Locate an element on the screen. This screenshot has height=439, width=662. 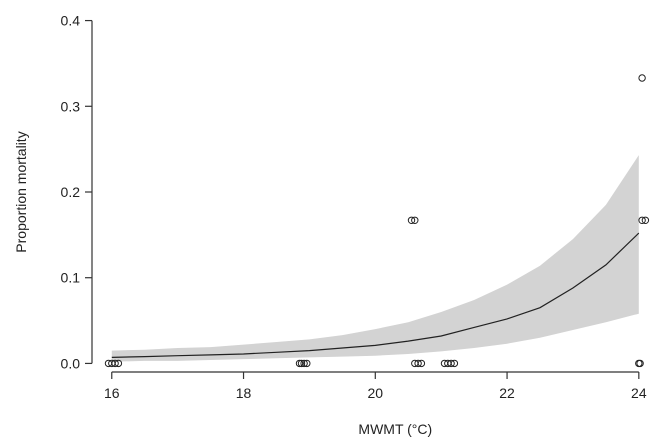
x-tick-label: 24 is located at coordinates (639, 393).